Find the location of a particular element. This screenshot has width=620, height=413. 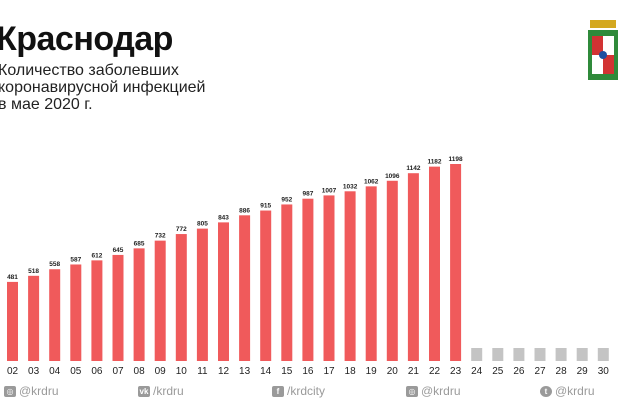

social-link-krdru: t @krdru is located at coordinates (567, 391).